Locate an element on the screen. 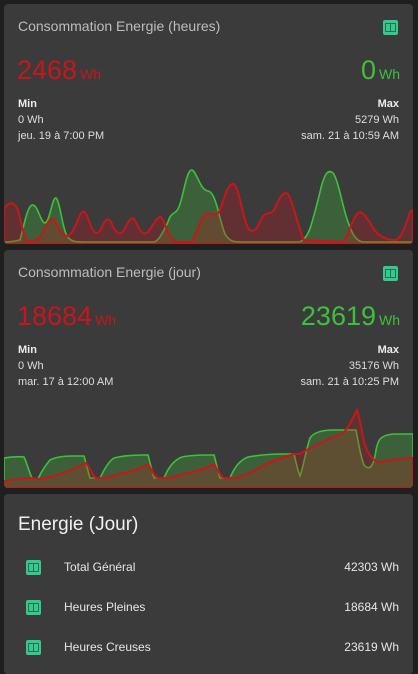 This screenshot has height=674, width=418. series-green-area-hours is located at coordinates (208, 206).